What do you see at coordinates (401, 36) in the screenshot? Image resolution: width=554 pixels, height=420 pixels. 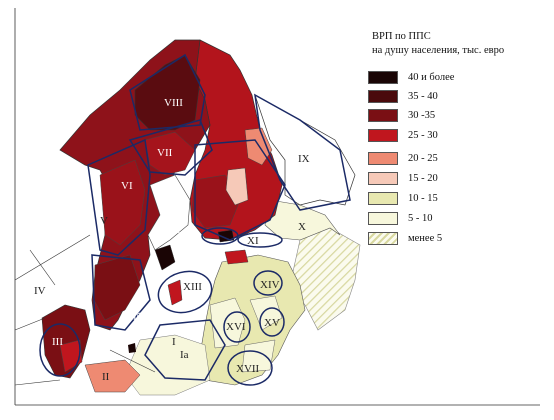 I see `legend-title-line1: ВРП по ППС` at bounding box center [401, 36].